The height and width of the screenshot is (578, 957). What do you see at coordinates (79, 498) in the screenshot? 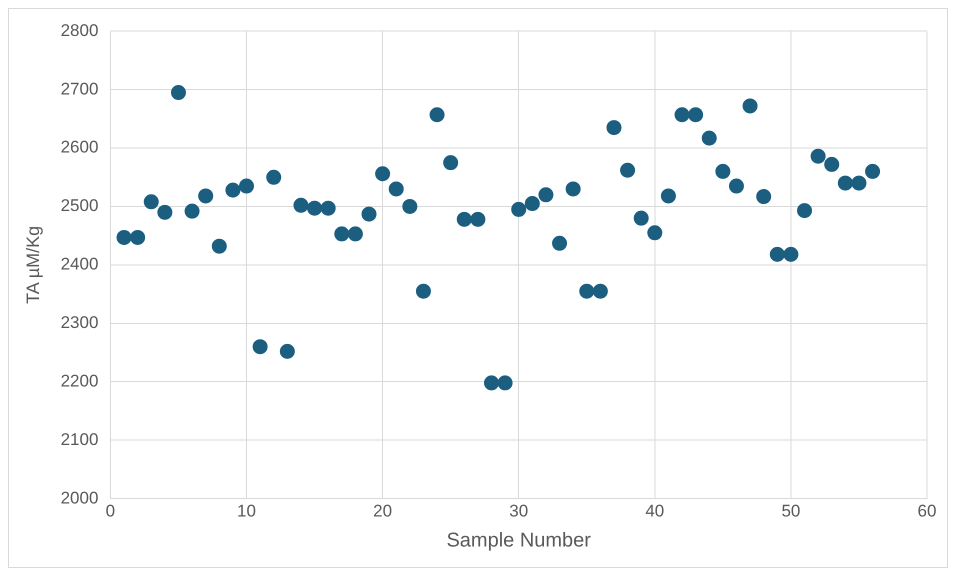
I see `y-tick-label: 2000` at bounding box center [79, 498].